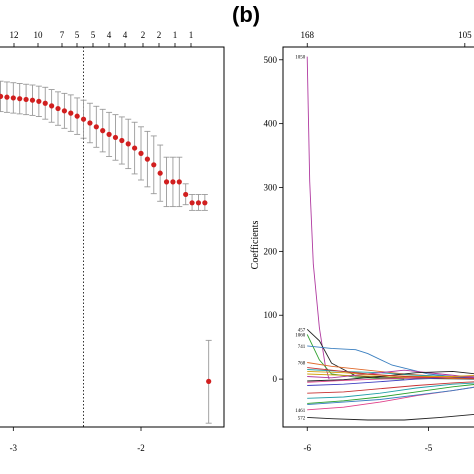 This screenshot has width=474, height=474. What do you see at coordinates (465, 35) in the screenshot?
I see `top-tick-label: 105` at bounding box center [465, 35].